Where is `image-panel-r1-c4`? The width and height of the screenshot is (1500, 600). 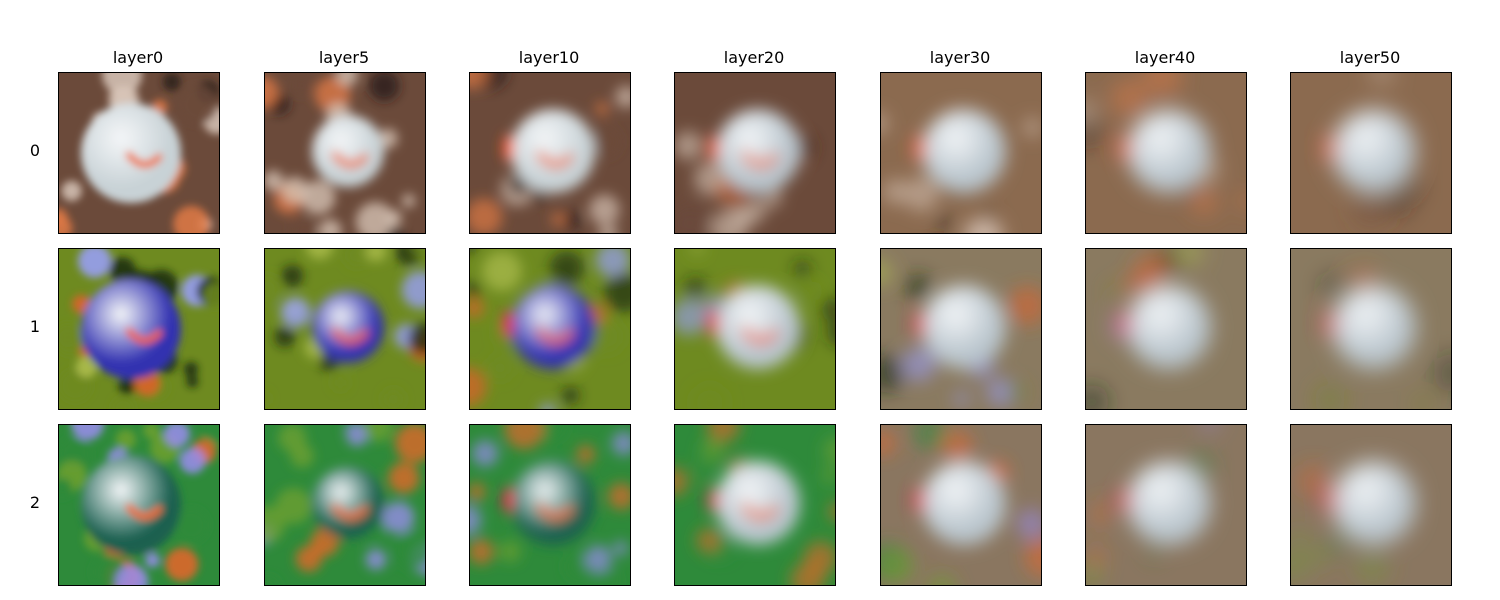 image-panel-r1-c4 is located at coordinates (961, 329).